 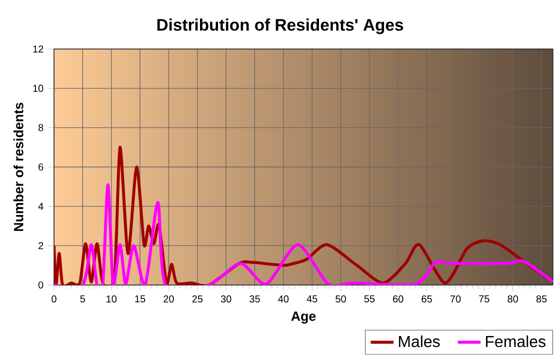 What do you see at coordinates (255, 299) in the screenshot?
I see `x-tick-label: 35` at bounding box center [255, 299].